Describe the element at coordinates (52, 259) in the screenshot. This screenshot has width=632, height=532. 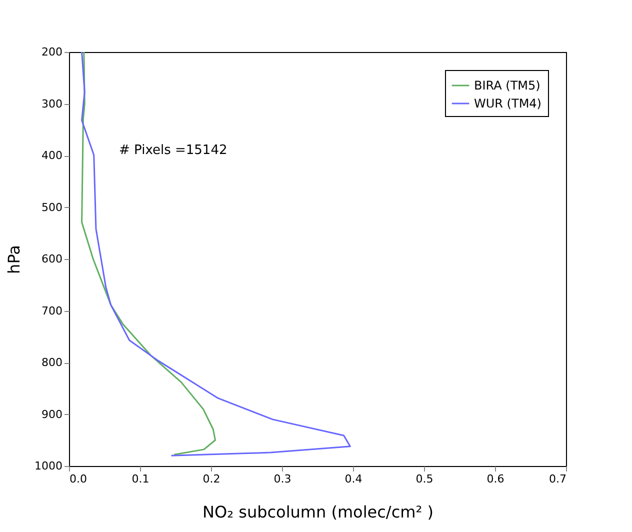
I see `y-tick-label: 600` at that location.